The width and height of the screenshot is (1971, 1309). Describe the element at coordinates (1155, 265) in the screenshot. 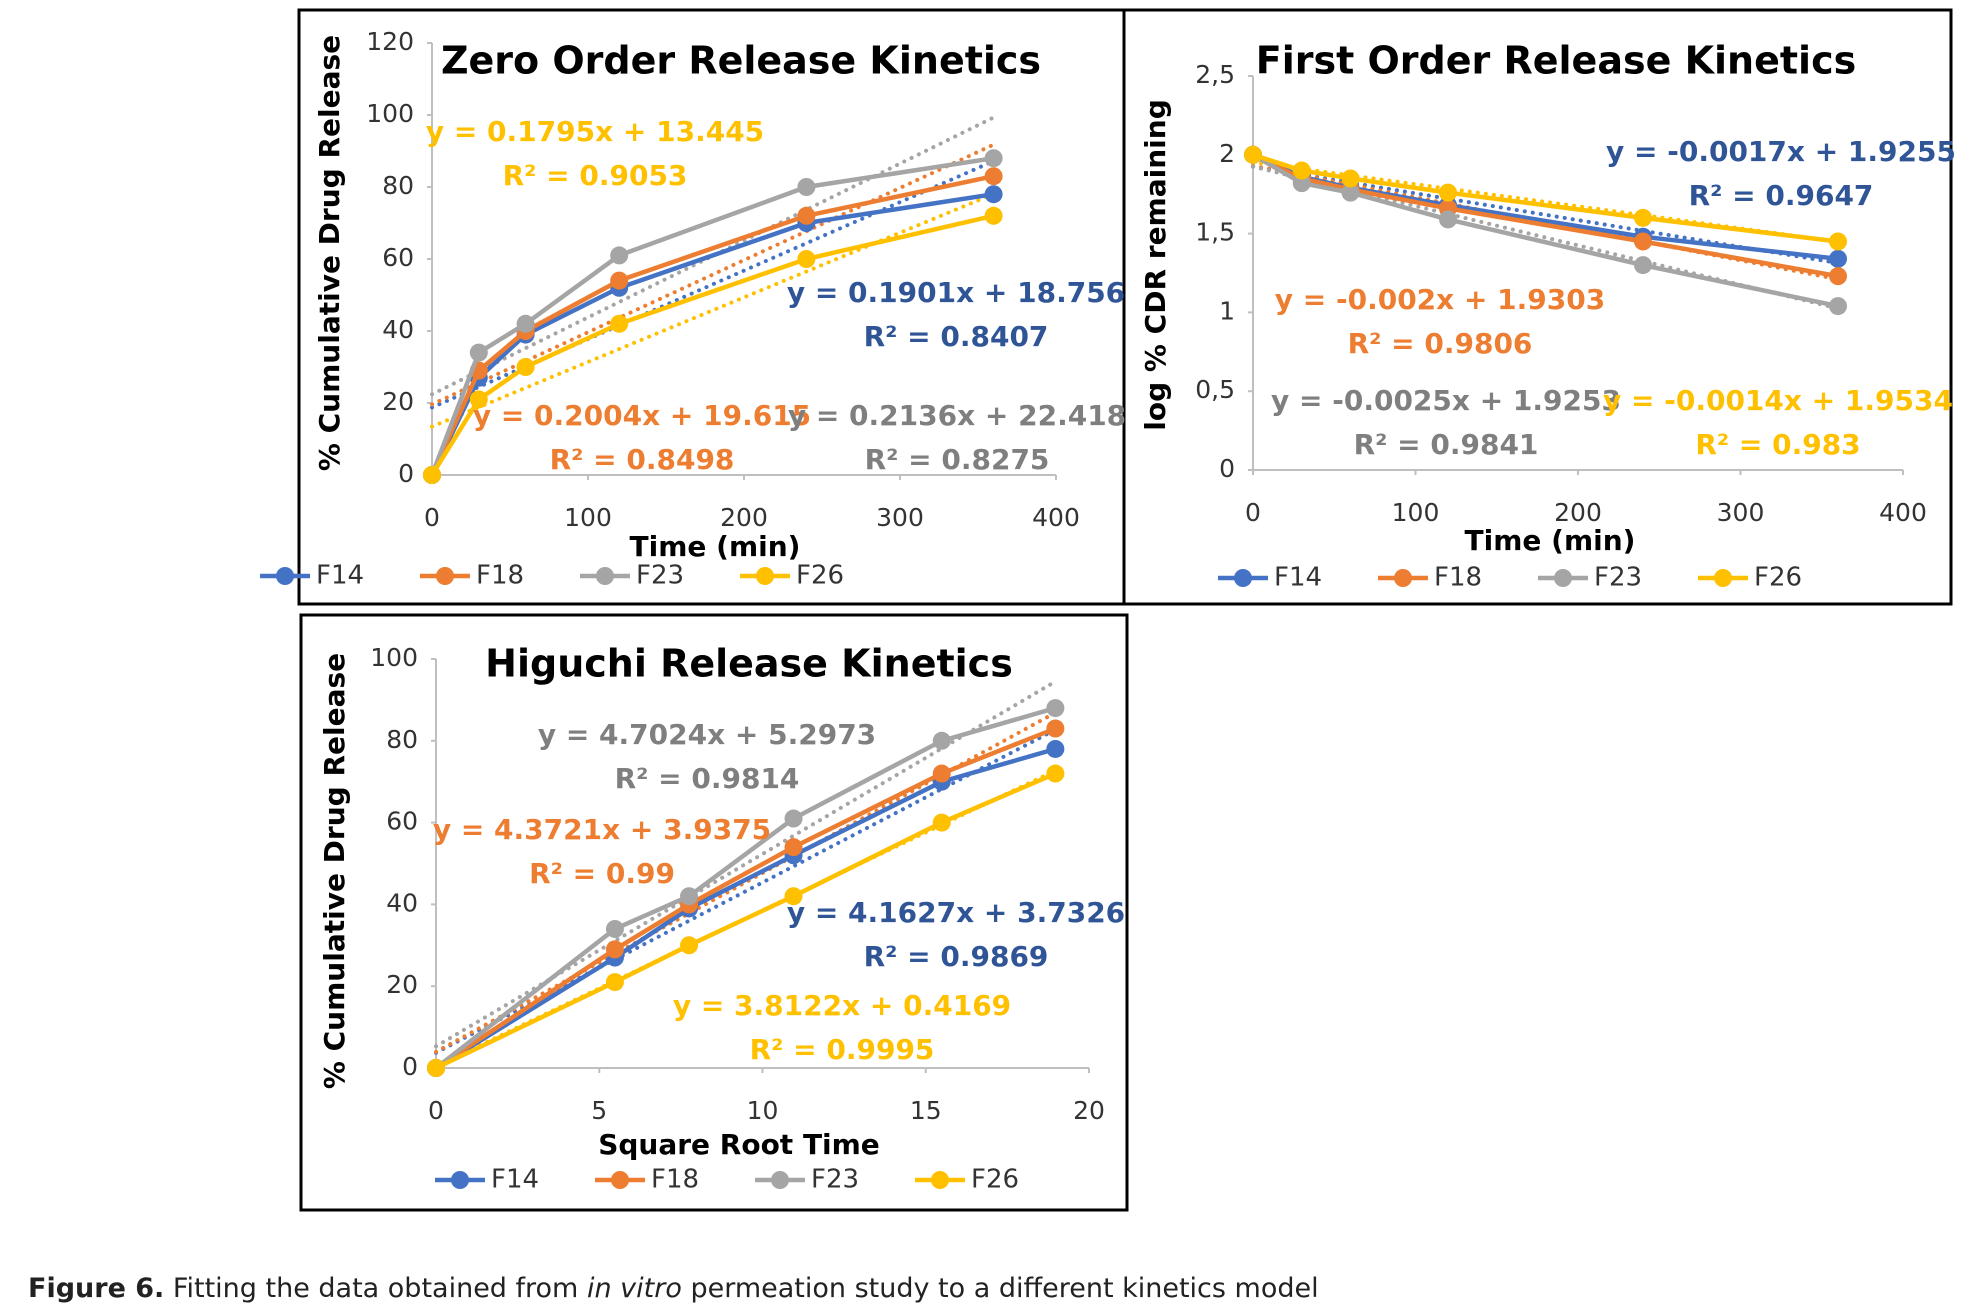

I see `y-axis-label: log % CDR remaining` at that location.